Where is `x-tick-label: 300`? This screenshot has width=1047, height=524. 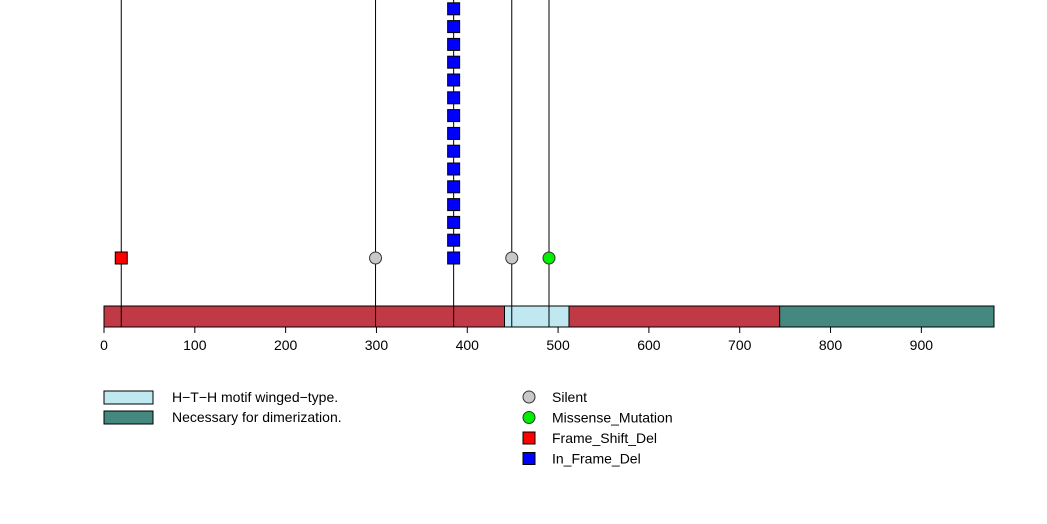 x-tick-label: 300 is located at coordinates (377, 345).